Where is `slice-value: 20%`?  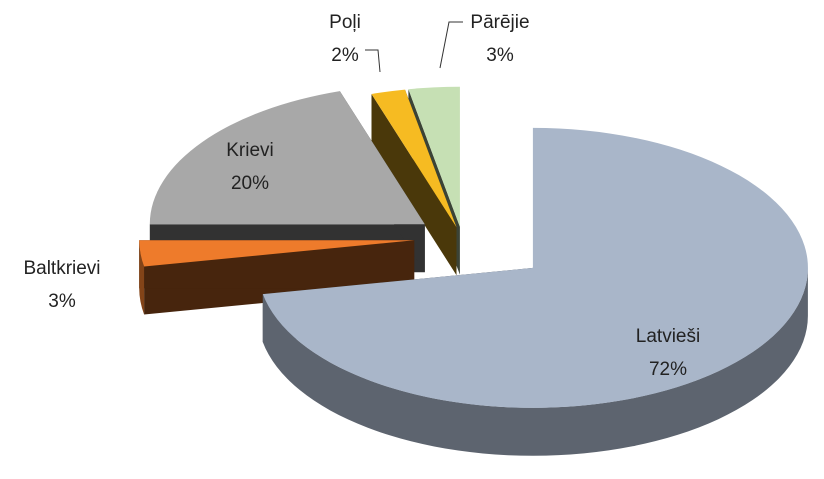
slice-value: 20% is located at coordinates (250, 183).